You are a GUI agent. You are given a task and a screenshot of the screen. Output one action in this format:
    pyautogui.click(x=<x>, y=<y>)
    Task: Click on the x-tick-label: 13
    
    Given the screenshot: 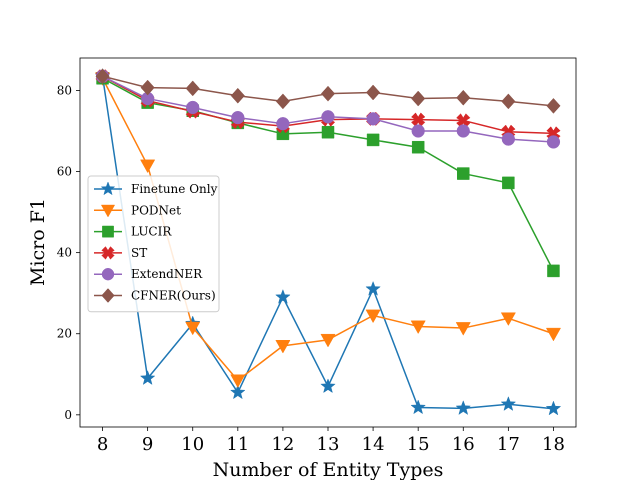 What is the action you would take?
    pyautogui.click(x=328, y=444)
    